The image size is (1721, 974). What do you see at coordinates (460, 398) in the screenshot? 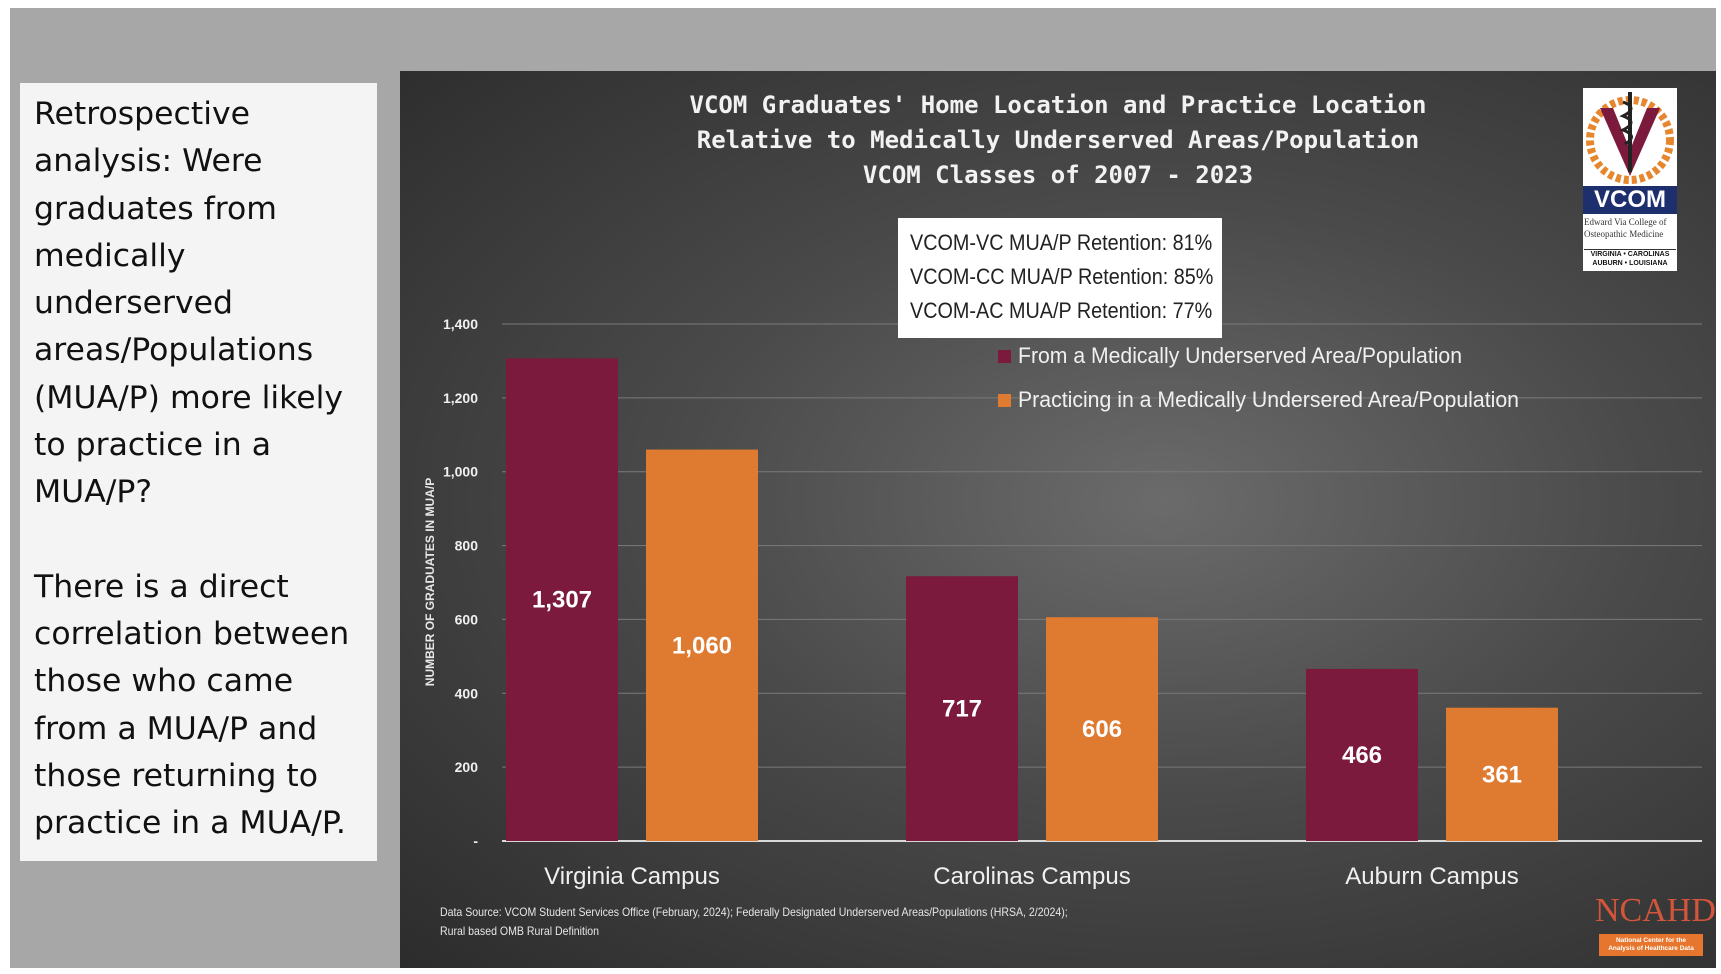
I see `y-tick-label: 1,200` at bounding box center [460, 398].